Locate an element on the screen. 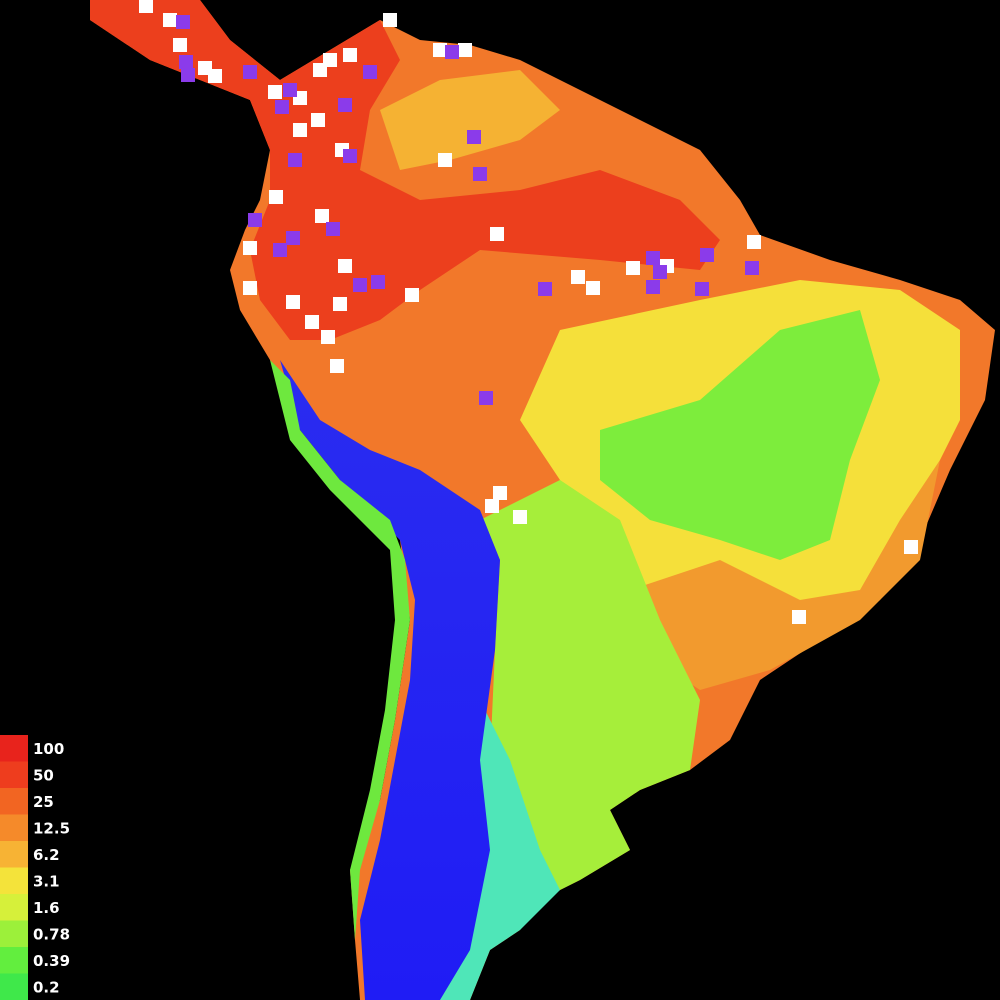  region-blue-andes is located at coordinates (390, 680).